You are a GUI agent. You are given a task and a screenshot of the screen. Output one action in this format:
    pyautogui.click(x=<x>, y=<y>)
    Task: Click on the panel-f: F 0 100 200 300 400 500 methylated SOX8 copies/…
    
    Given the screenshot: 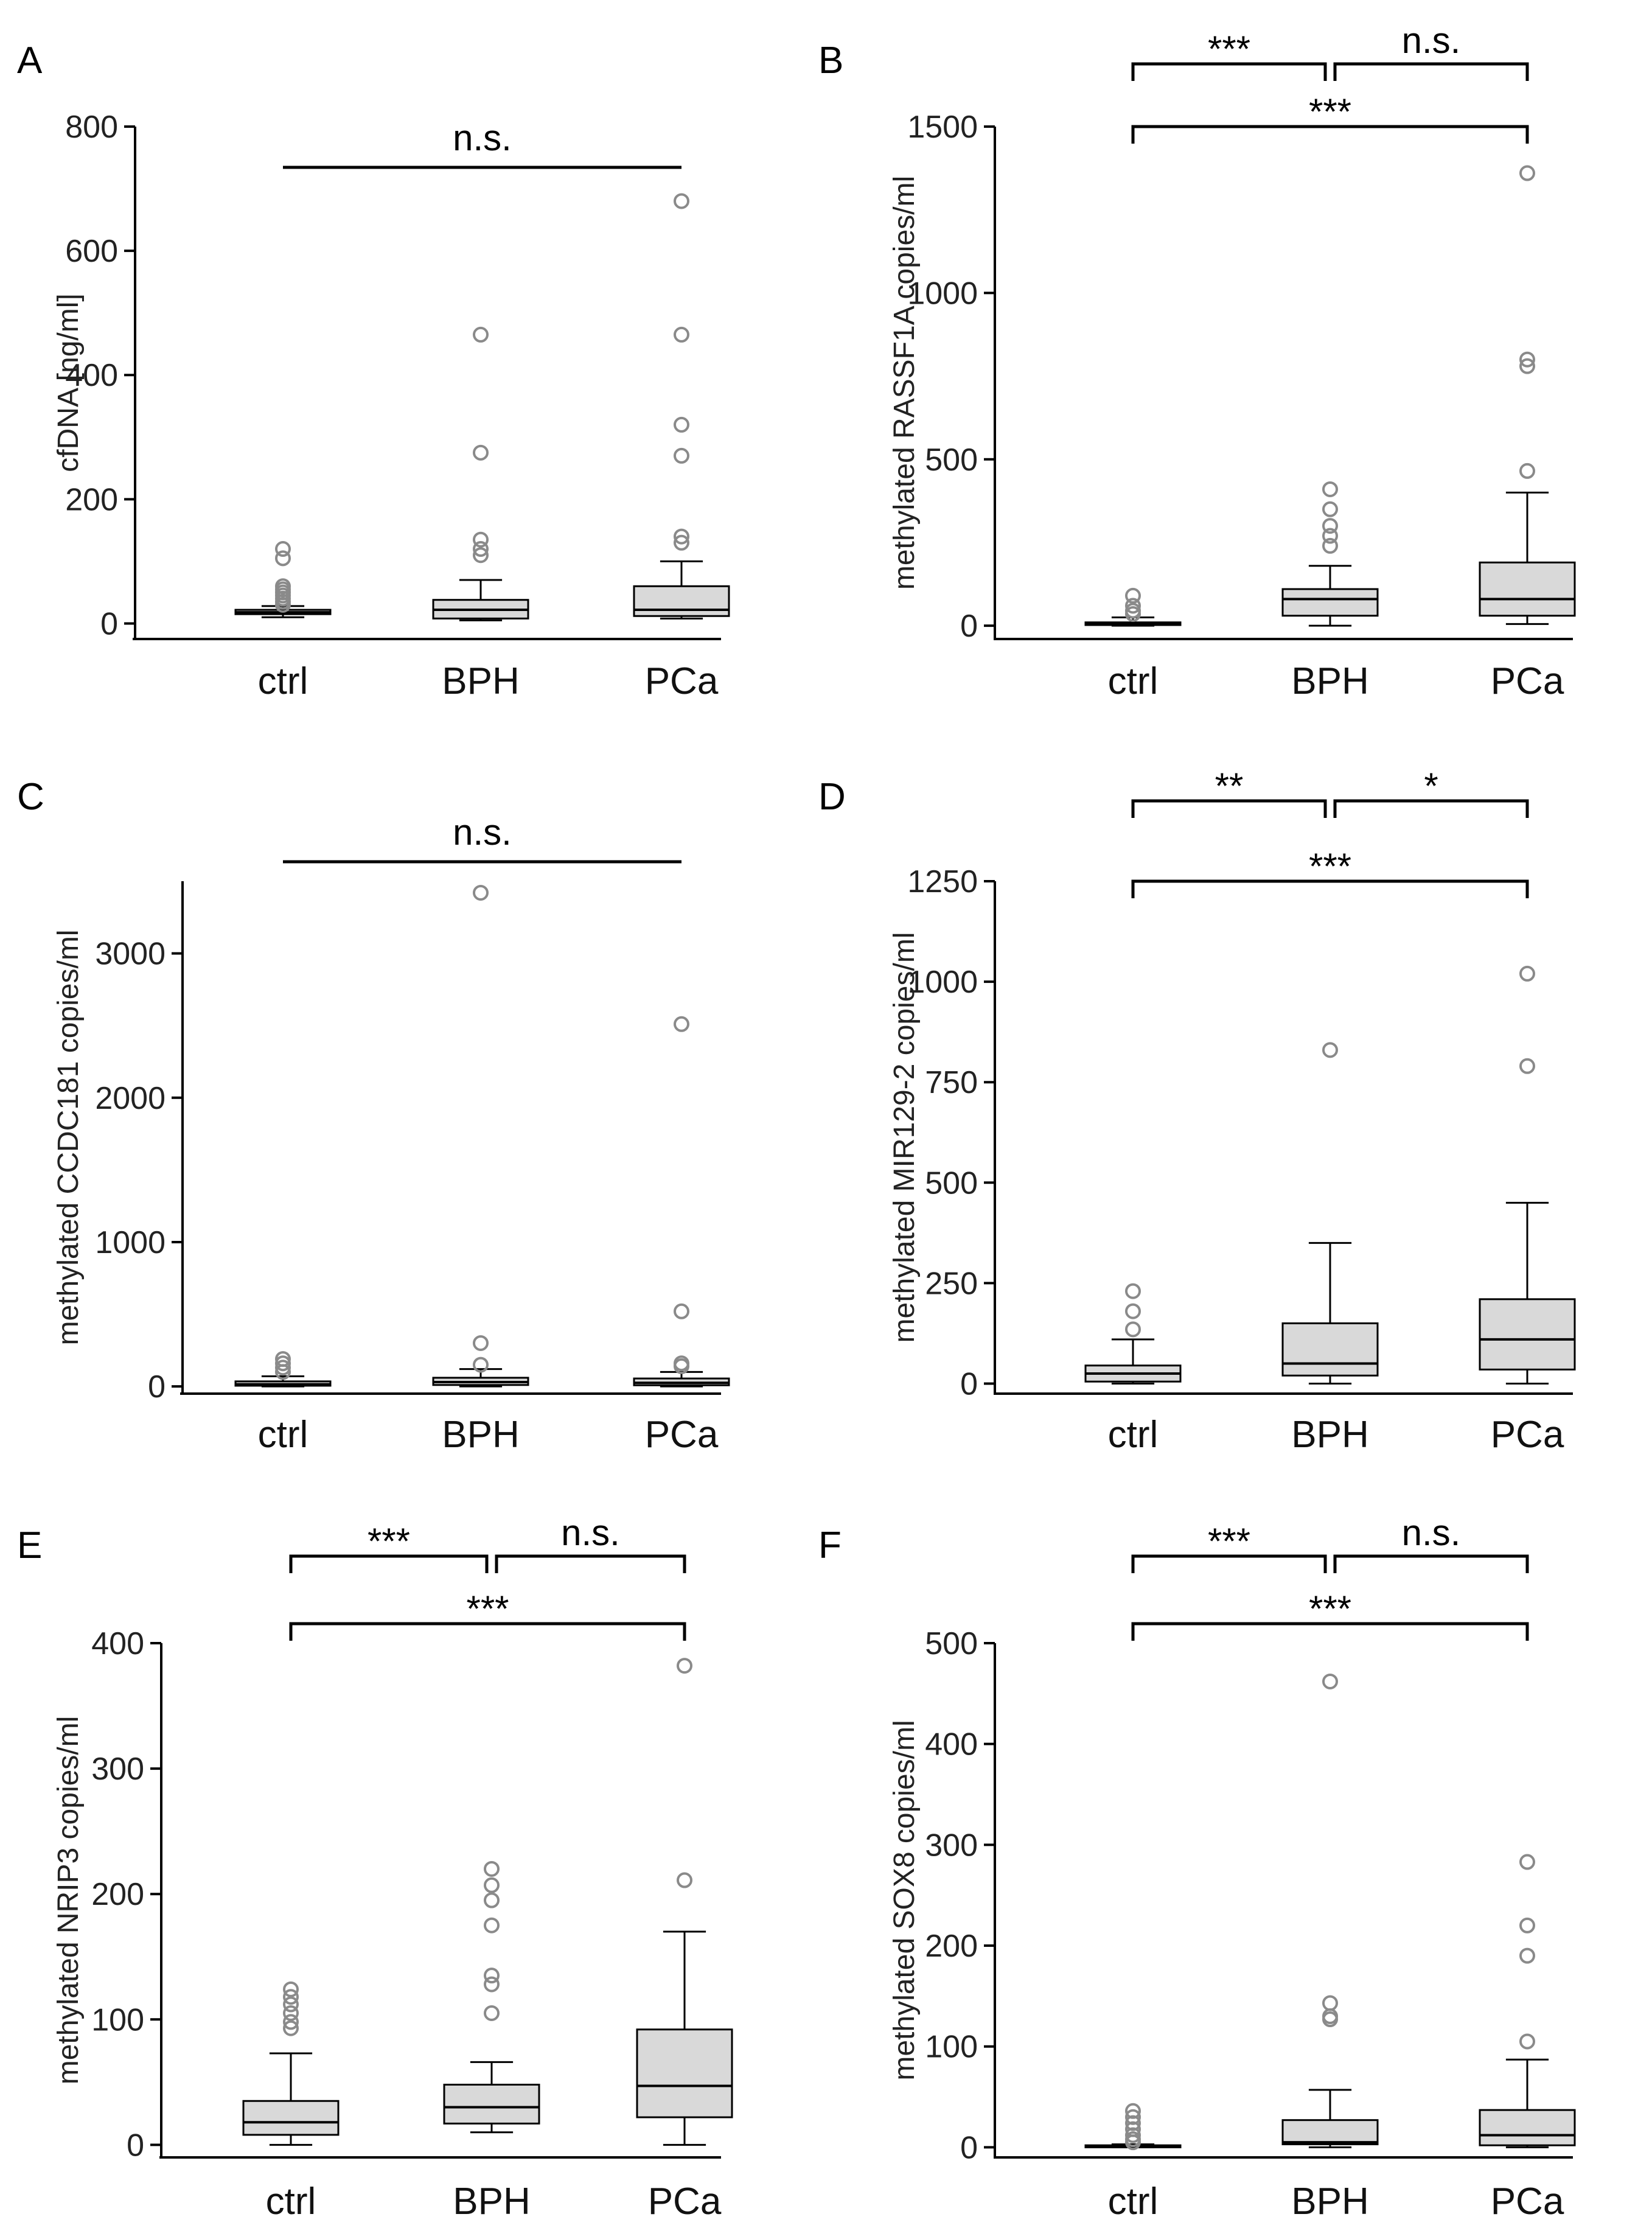 What is the action you would take?
    pyautogui.click(x=1197, y=1867)
    